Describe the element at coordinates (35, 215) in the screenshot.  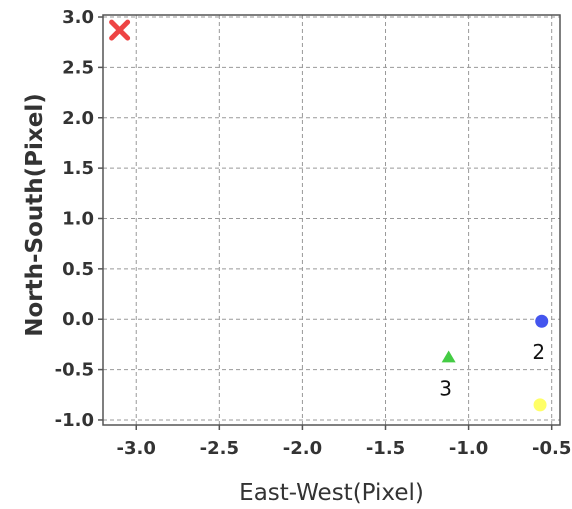
I see `y-axis-label: North-South(Pixel)` at that location.